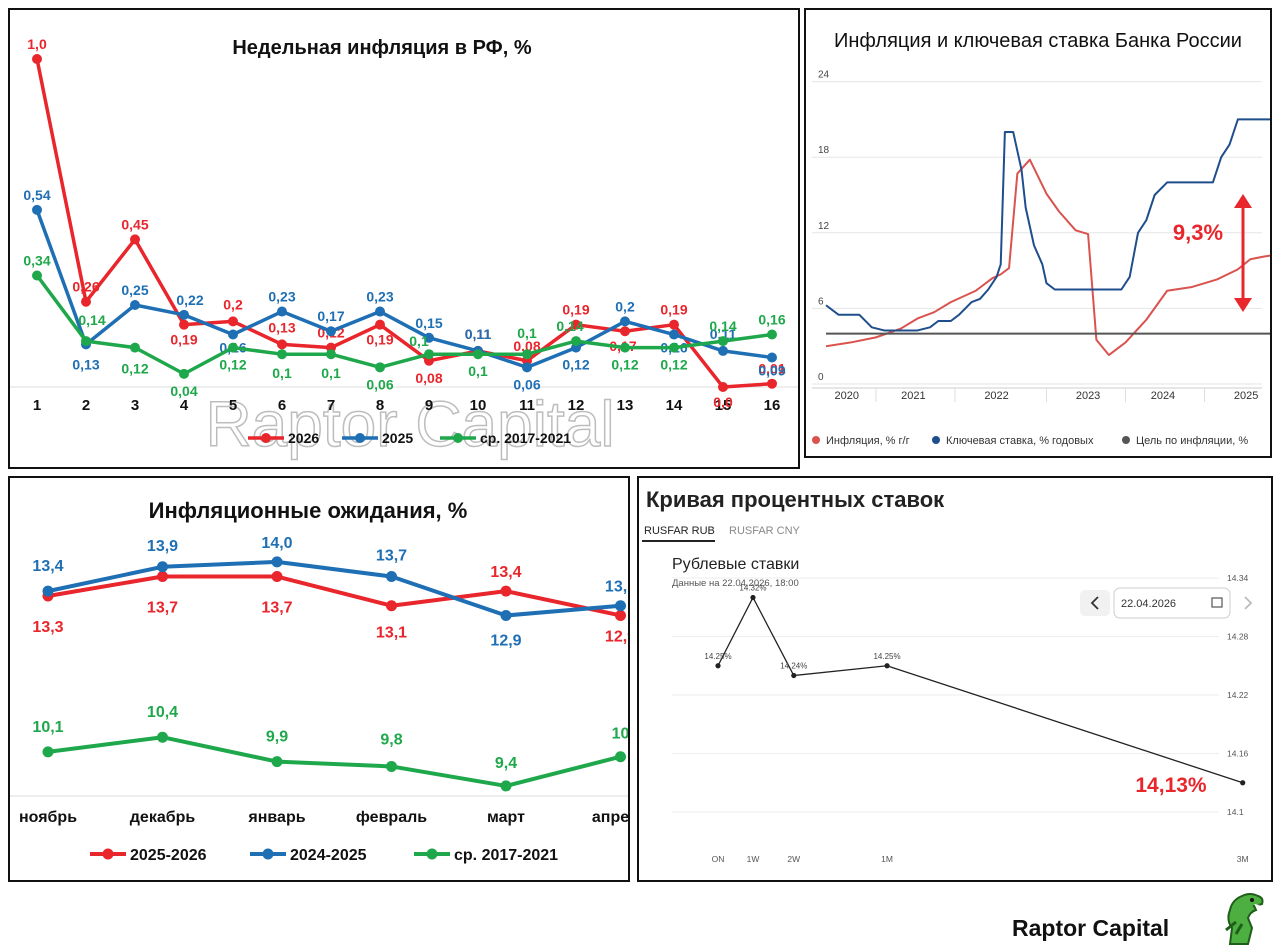 The image size is (1280, 952). Describe the element at coordinates (429, 405) in the screenshot. I see `x-tick-label: 9` at that location.